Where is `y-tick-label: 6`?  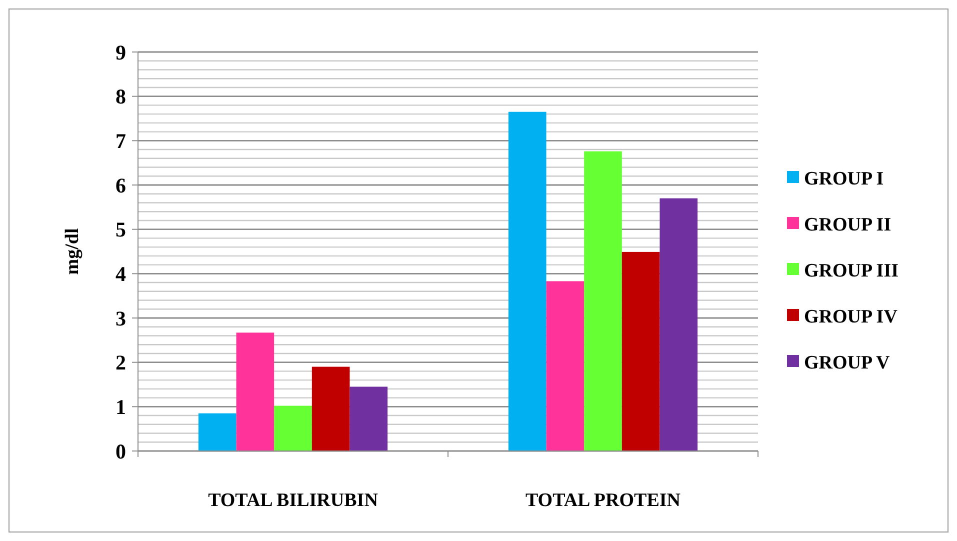 y-tick-label: 6 is located at coordinates (121, 185).